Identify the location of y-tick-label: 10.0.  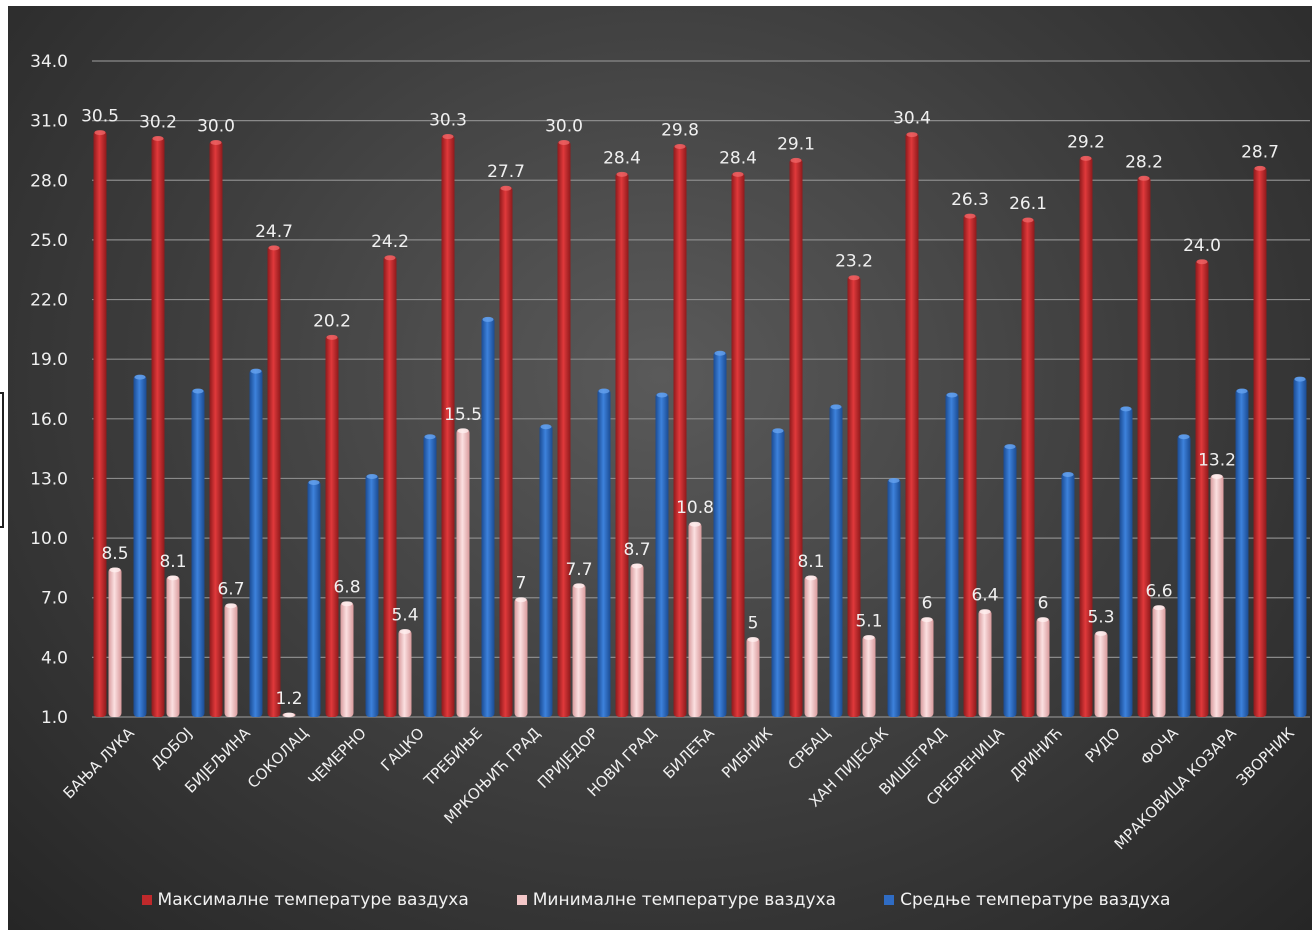
(49, 539).